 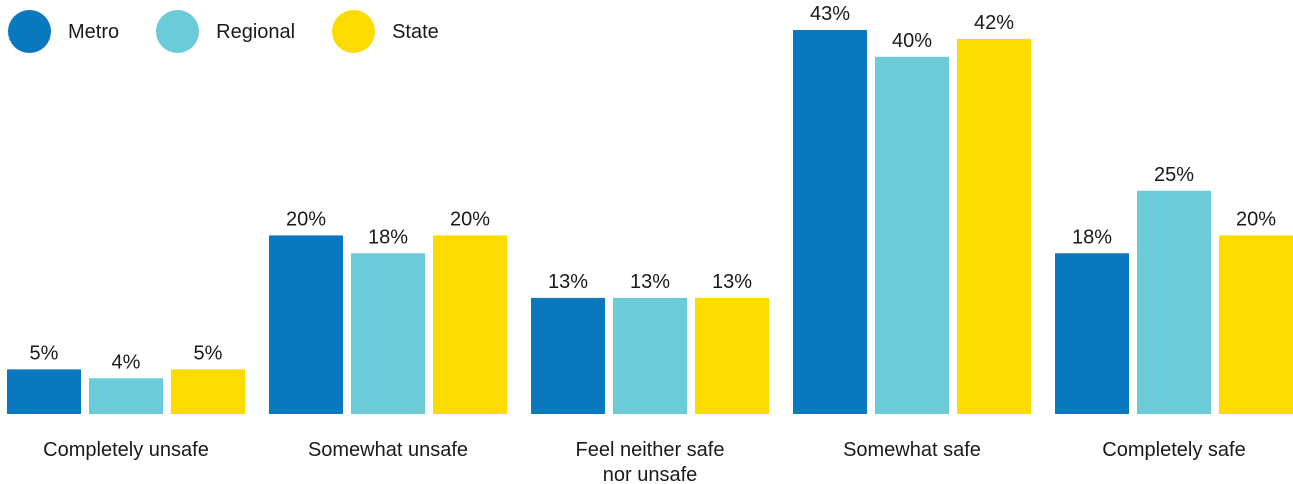 I want to click on data-label-metro-completely-safe: 18%, so click(x=1092, y=237).